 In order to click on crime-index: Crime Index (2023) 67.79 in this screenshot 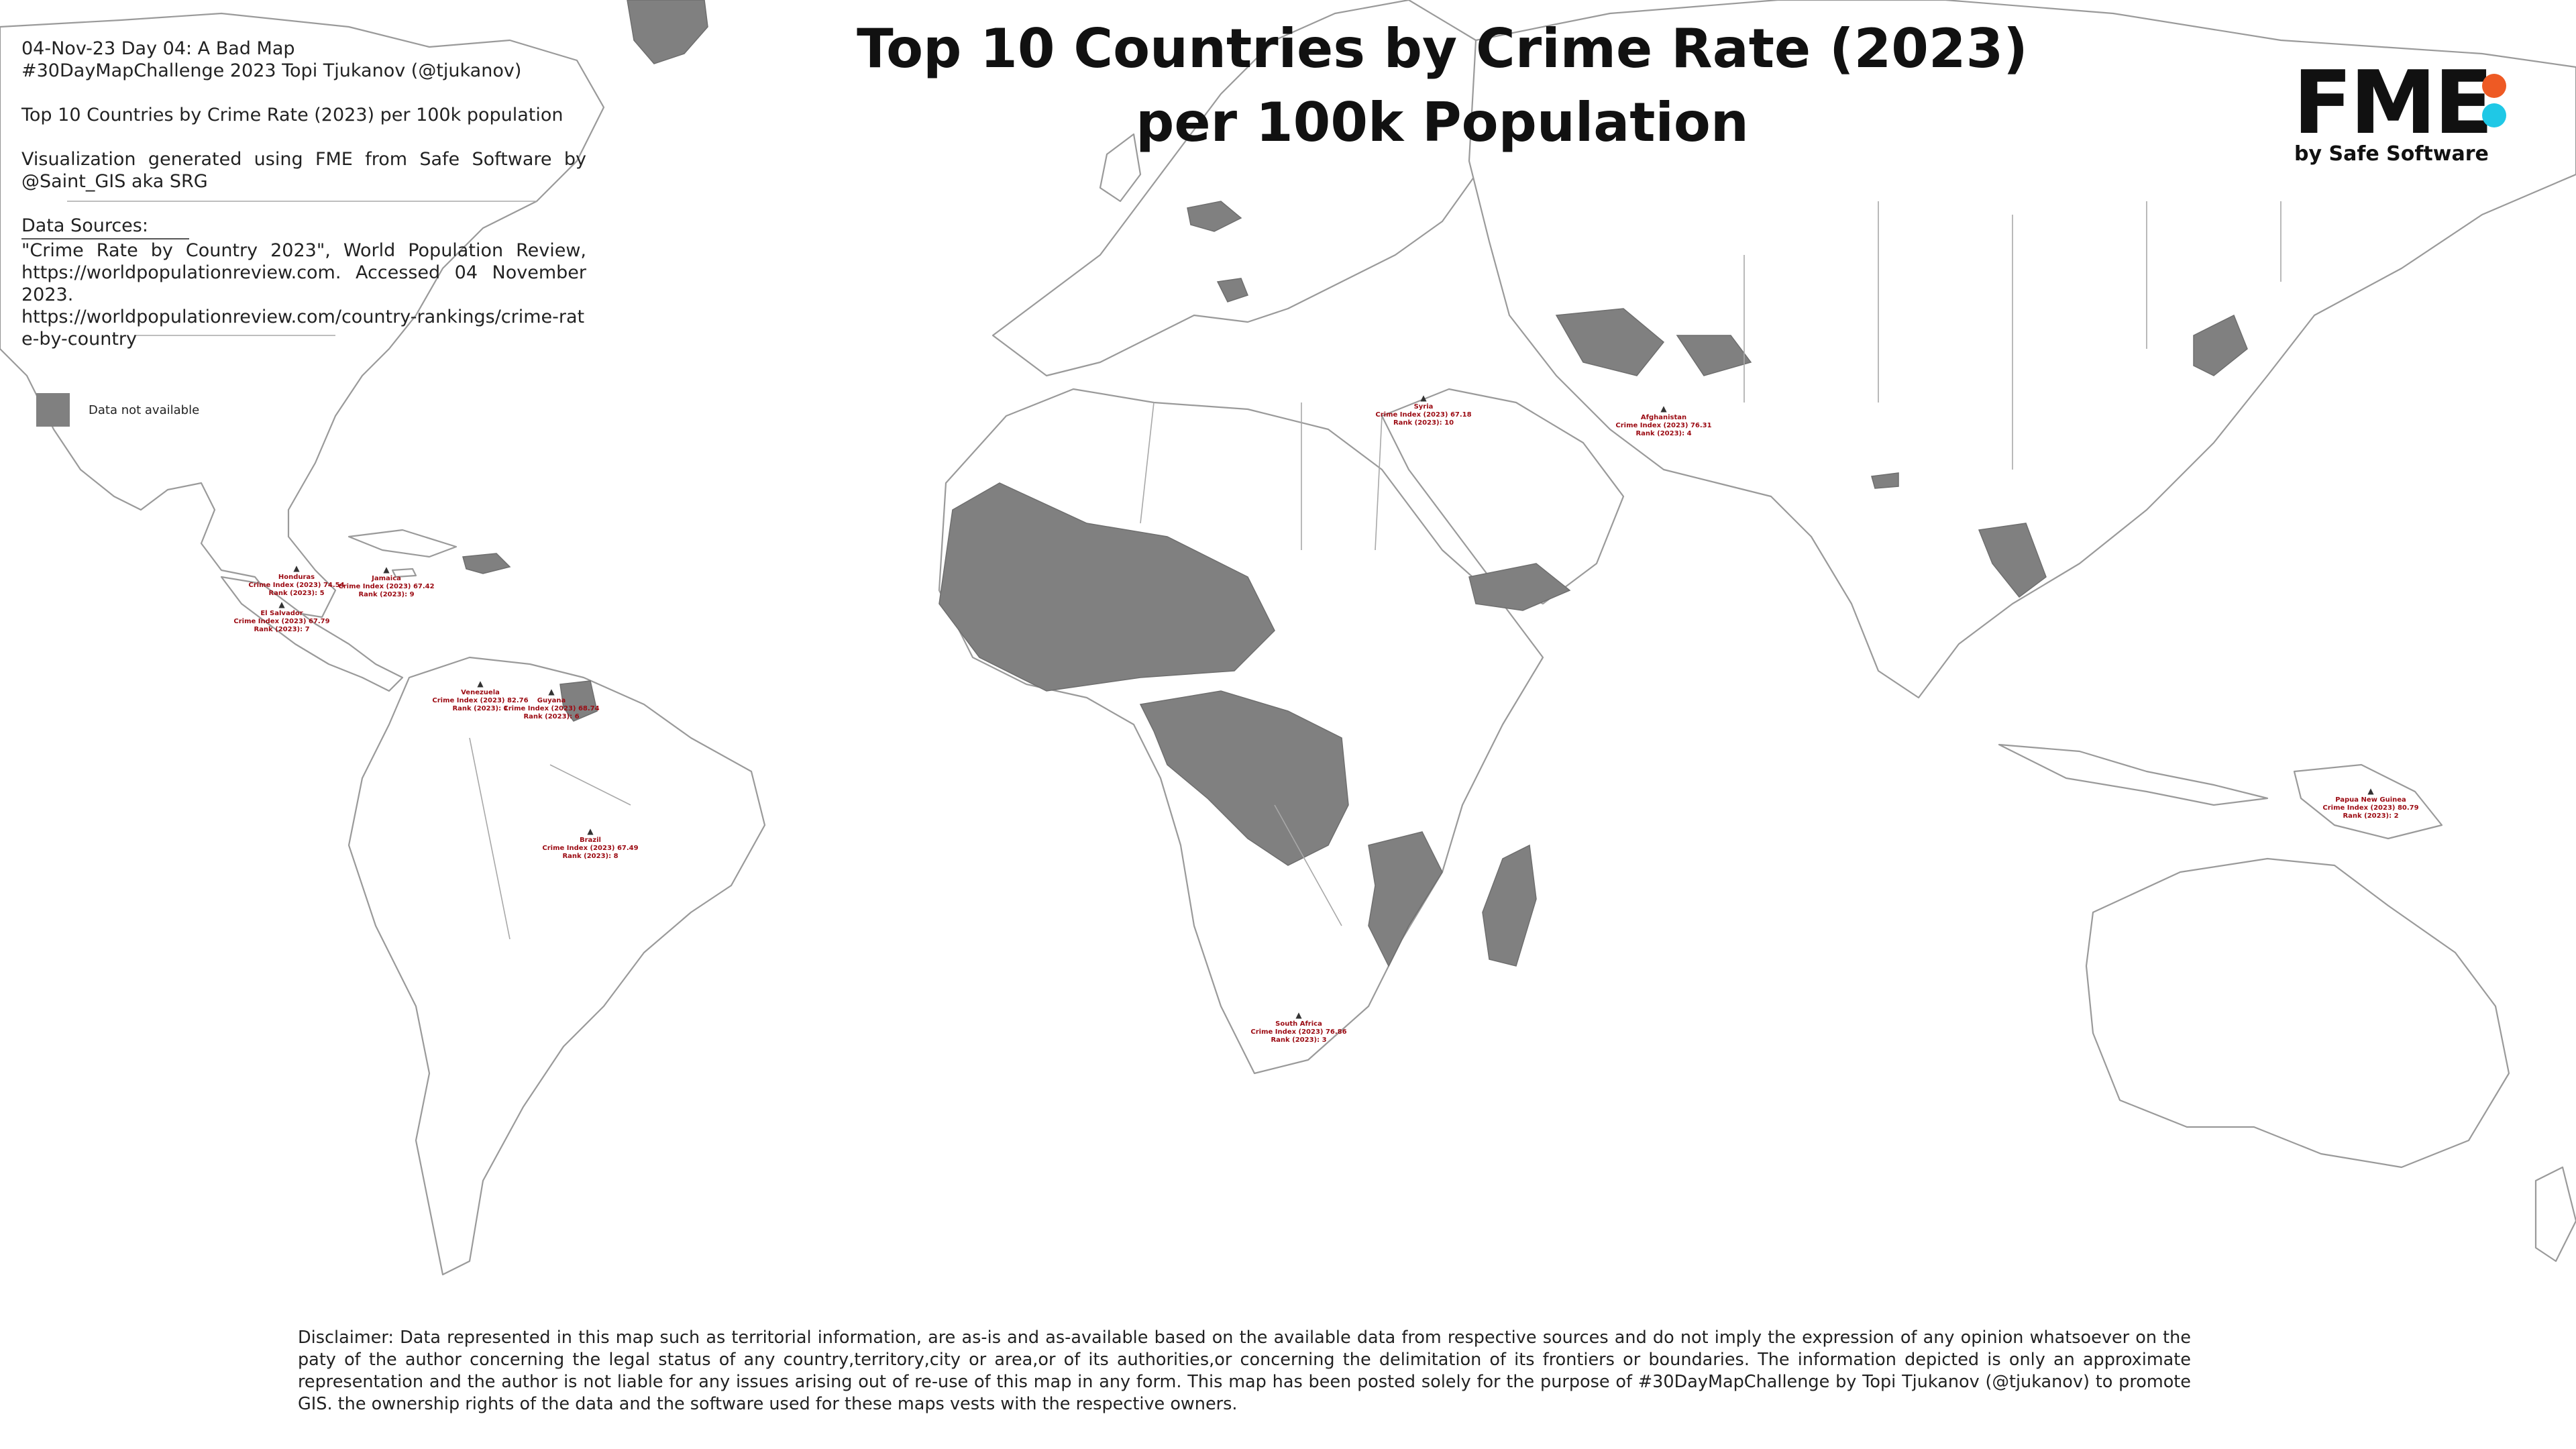, I will do `click(281, 621)`.